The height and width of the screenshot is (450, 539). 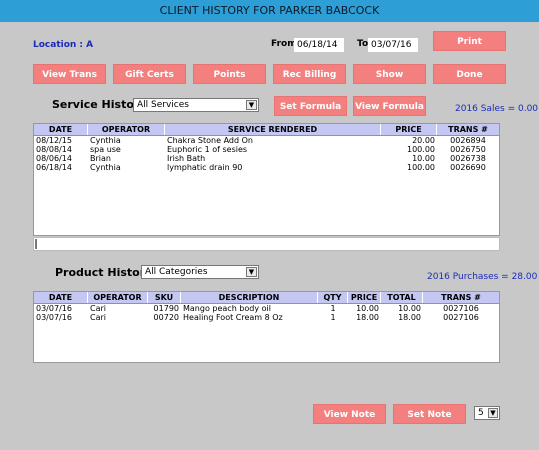 What do you see at coordinates (310, 106) in the screenshot?
I see `set-formula-button: Set Formula` at bounding box center [310, 106].